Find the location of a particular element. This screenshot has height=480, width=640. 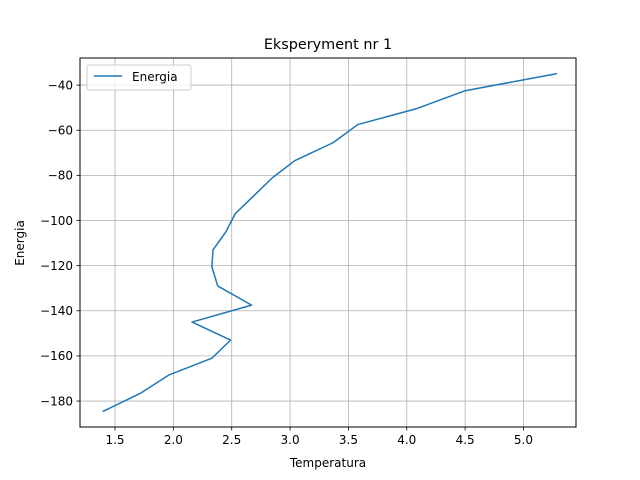

y-tick-label: −160 is located at coordinates (56, 356).